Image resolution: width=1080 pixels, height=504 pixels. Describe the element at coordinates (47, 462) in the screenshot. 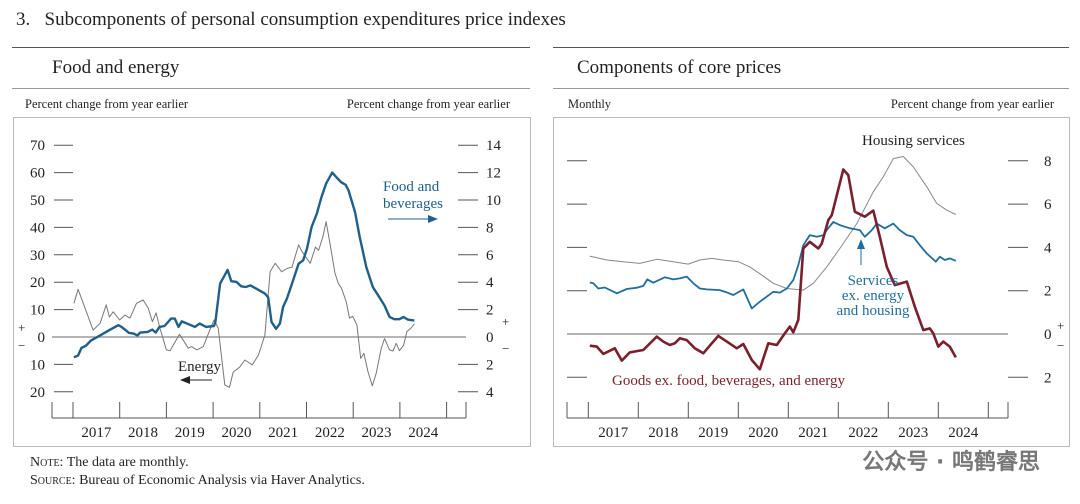

I see `note-label: Note:` at that location.